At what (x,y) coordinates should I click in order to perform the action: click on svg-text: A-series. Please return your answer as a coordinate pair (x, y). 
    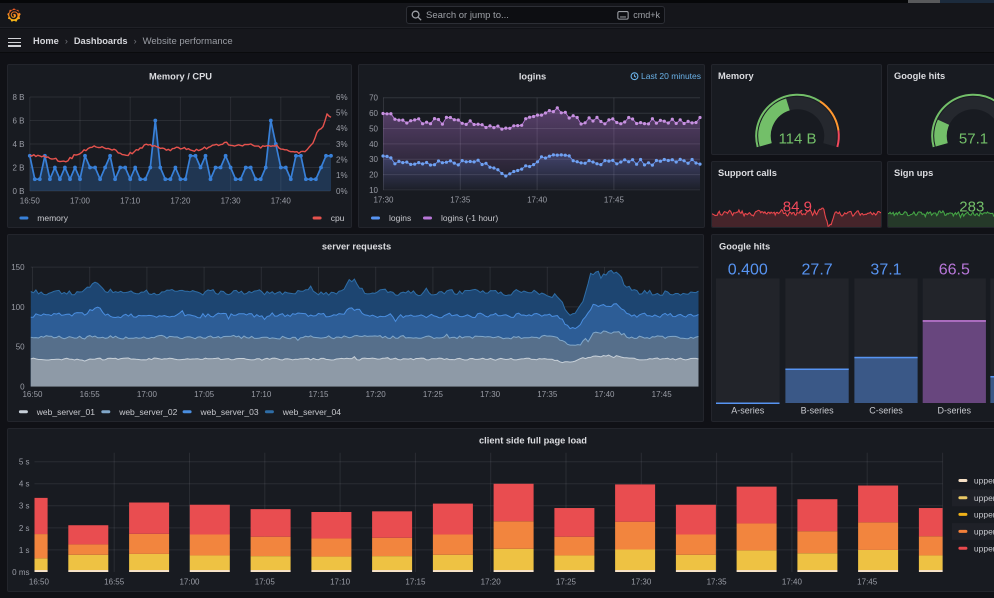
    Looking at the image, I should click on (748, 410).